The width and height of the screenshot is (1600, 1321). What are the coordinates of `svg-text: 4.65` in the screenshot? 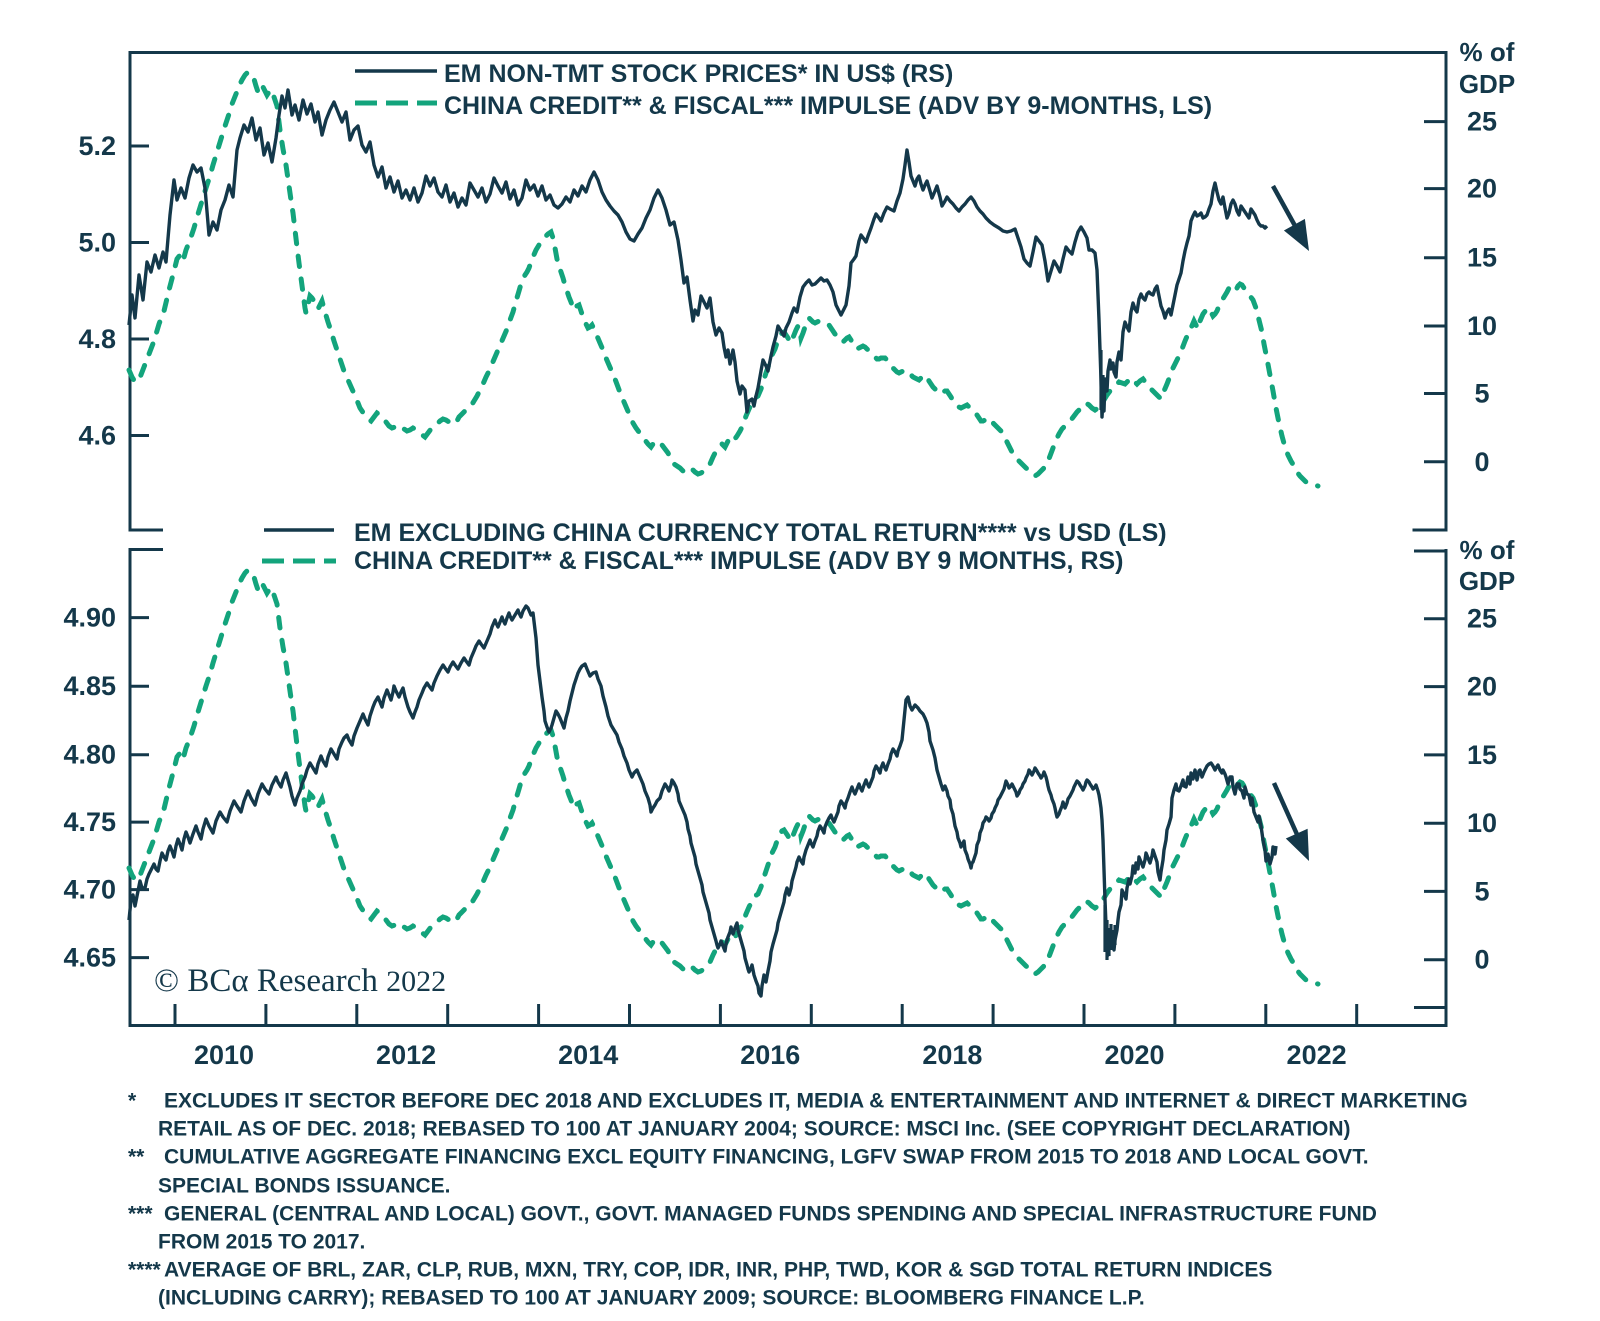 It's located at (89, 958).